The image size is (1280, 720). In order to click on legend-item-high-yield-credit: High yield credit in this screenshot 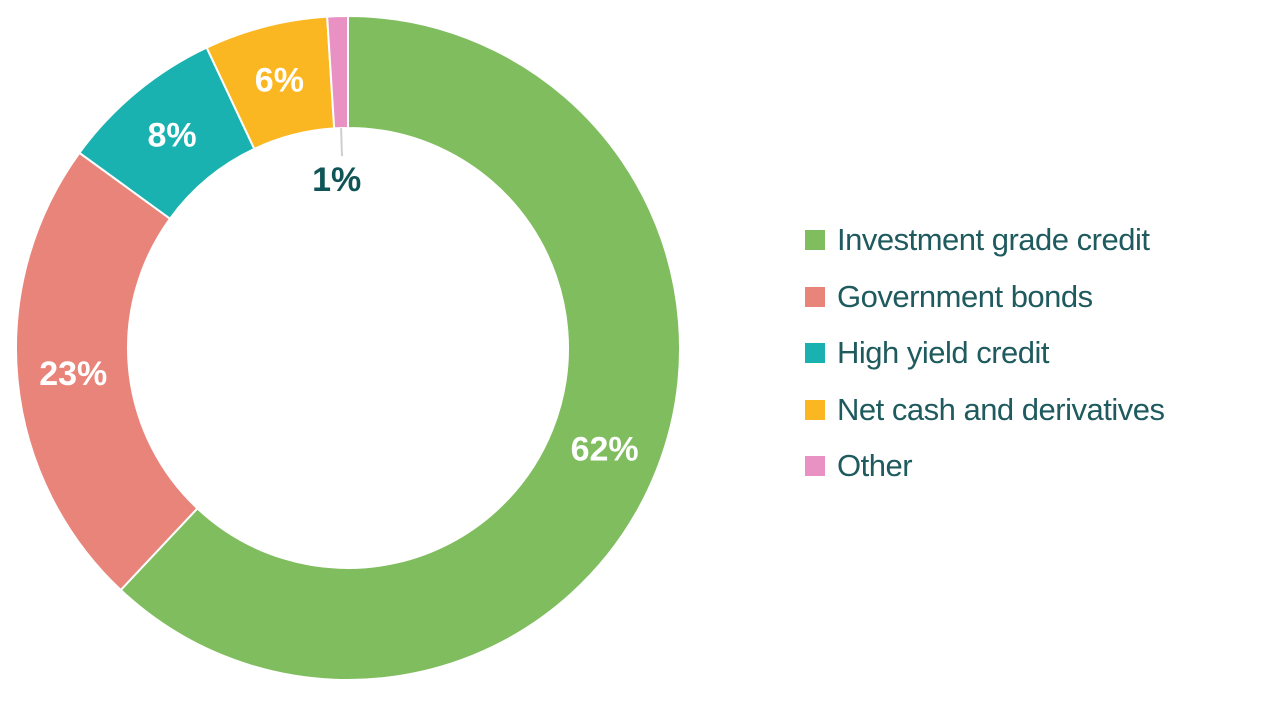, I will do `click(984, 353)`.